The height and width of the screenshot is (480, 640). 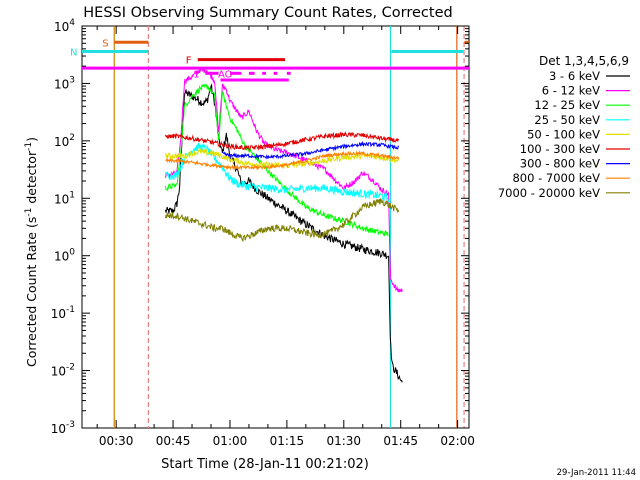 What do you see at coordinates (269, 60) in the screenshot?
I see `flag-bars: S N F1 AO` at bounding box center [269, 60].